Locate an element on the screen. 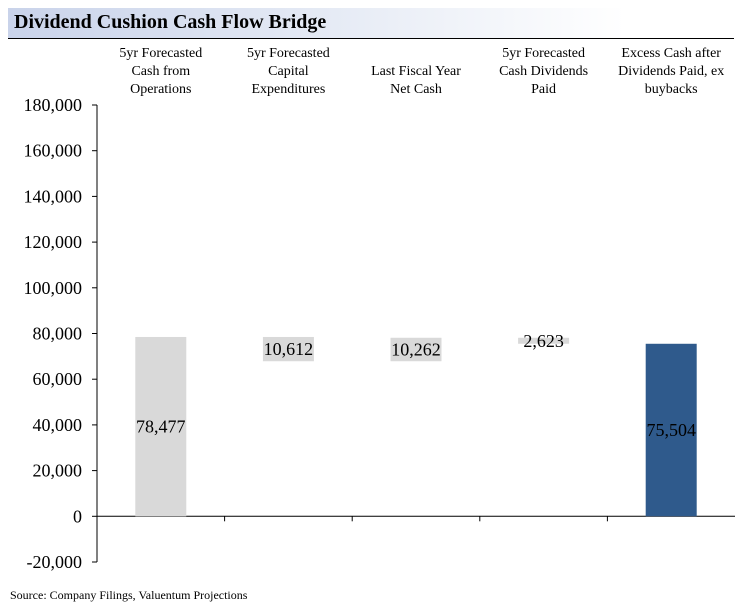 This screenshot has width=741, height=609. y-tick-label: 120,000 is located at coordinates (53, 242).